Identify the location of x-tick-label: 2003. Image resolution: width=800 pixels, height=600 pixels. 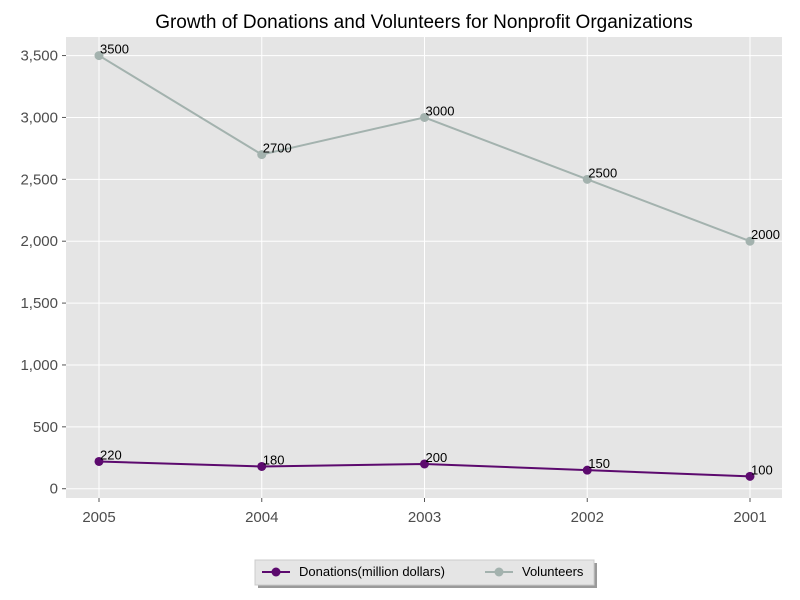
(424, 517).